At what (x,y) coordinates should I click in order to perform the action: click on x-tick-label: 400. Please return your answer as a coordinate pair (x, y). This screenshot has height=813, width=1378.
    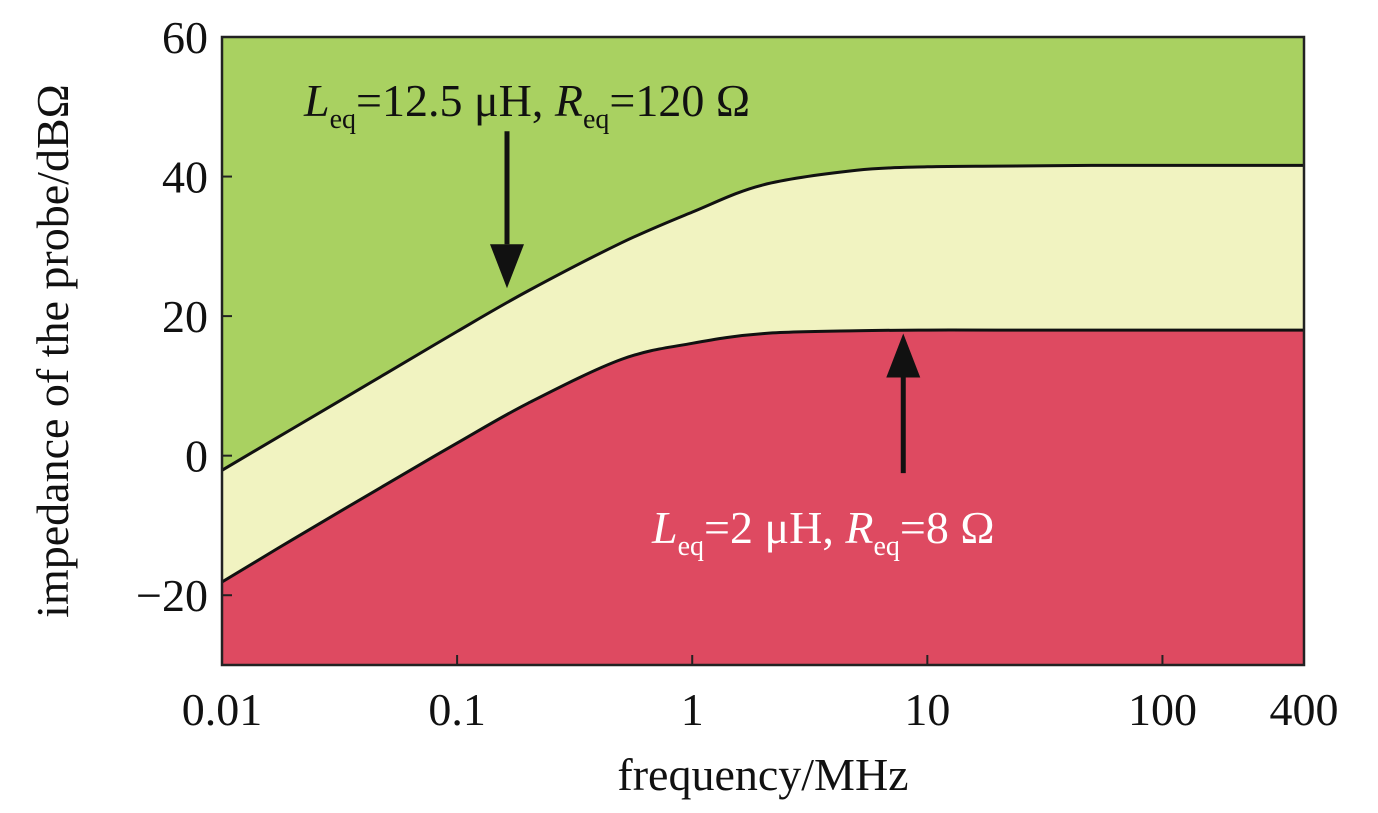
    Looking at the image, I should click on (1304, 709).